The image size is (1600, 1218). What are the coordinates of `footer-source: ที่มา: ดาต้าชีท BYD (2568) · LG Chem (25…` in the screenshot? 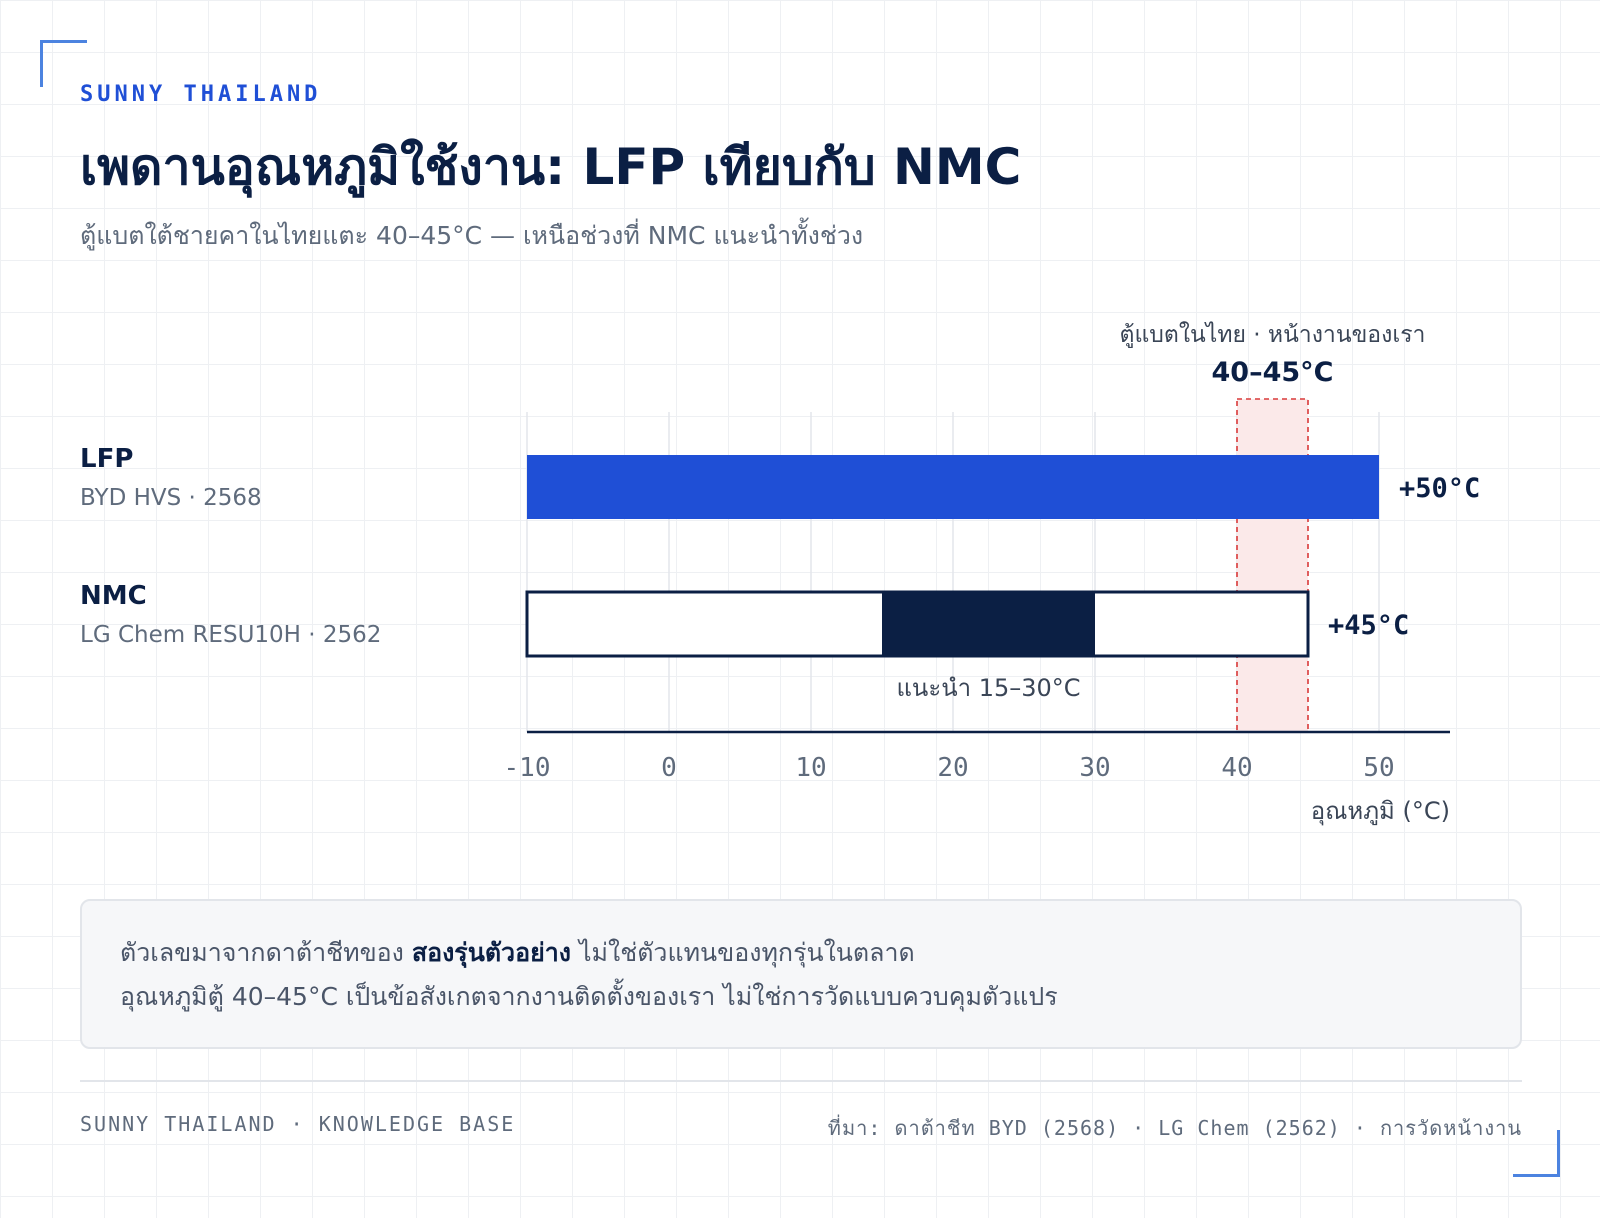 It's located at (1174, 1128).